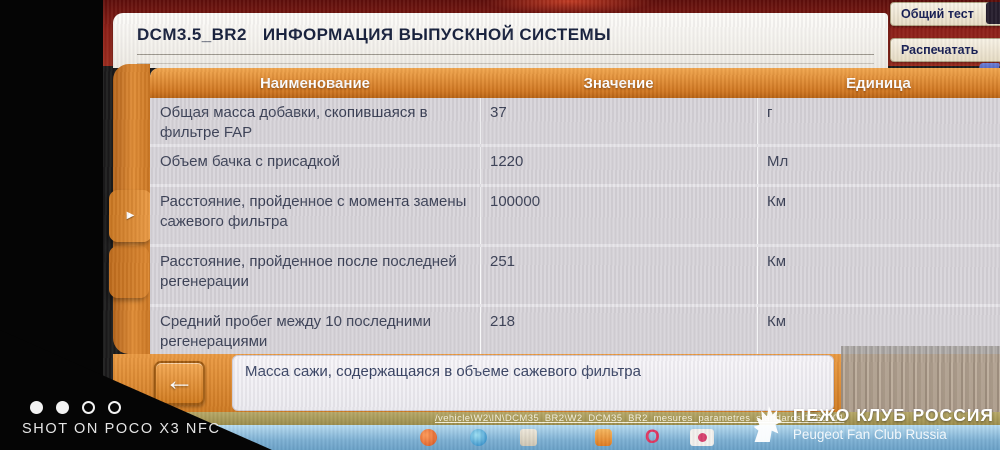  Describe the element at coordinates (618, 275) in the screenshot. I see `param-value: 251` at that location.